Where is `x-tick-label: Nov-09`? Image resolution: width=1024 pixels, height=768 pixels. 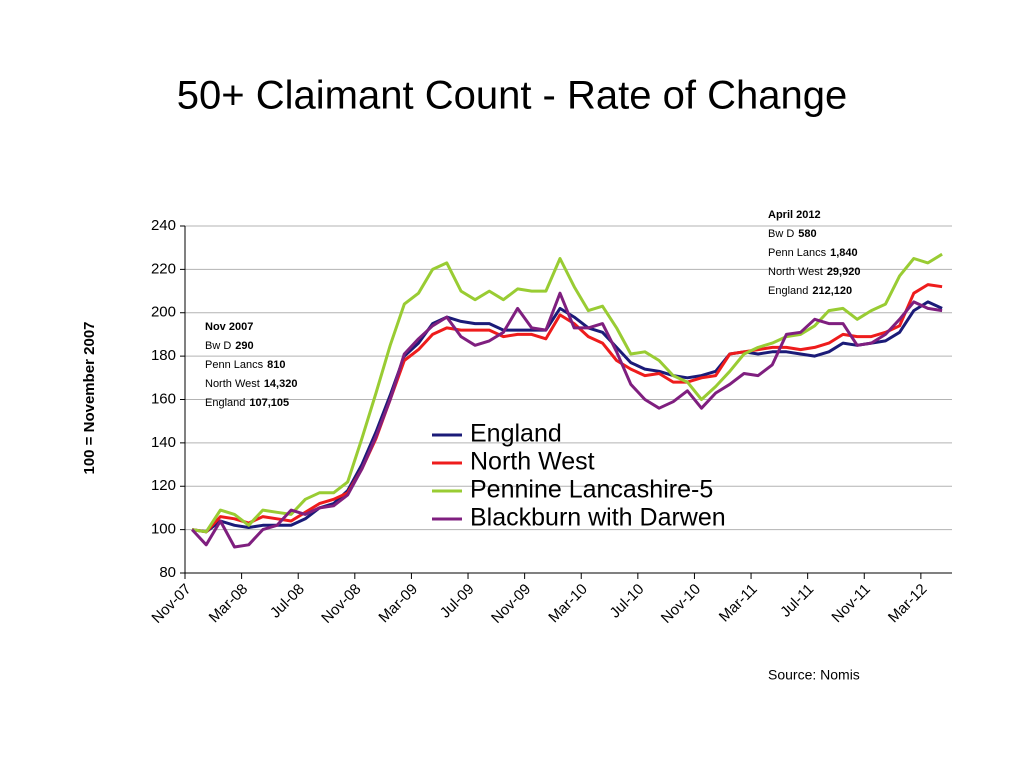 x-tick-label: Nov-09 is located at coordinates (511, 604).